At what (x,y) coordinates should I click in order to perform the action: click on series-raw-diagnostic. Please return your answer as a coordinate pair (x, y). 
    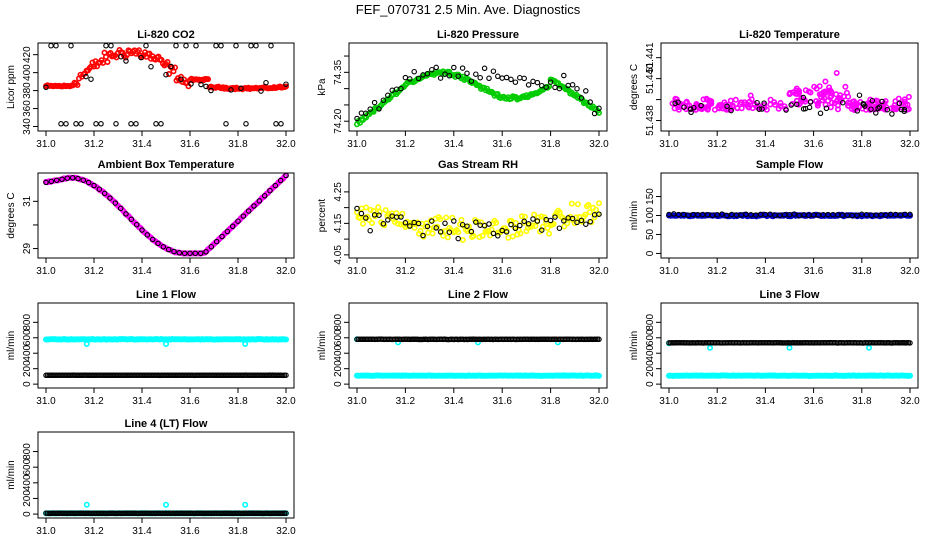
    Looking at the image, I should click on (166, 375).